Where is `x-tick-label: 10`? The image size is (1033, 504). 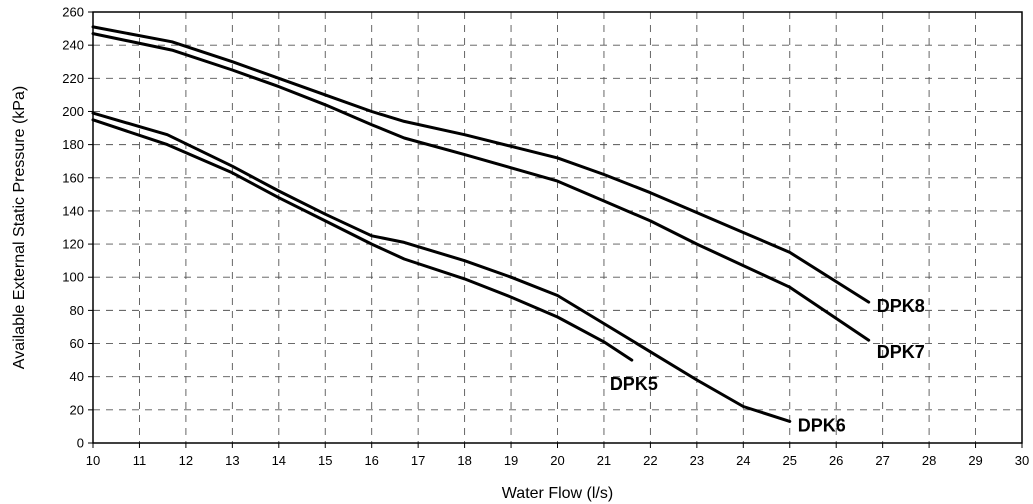
x-tick-label: 10 is located at coordinates (93, 460).